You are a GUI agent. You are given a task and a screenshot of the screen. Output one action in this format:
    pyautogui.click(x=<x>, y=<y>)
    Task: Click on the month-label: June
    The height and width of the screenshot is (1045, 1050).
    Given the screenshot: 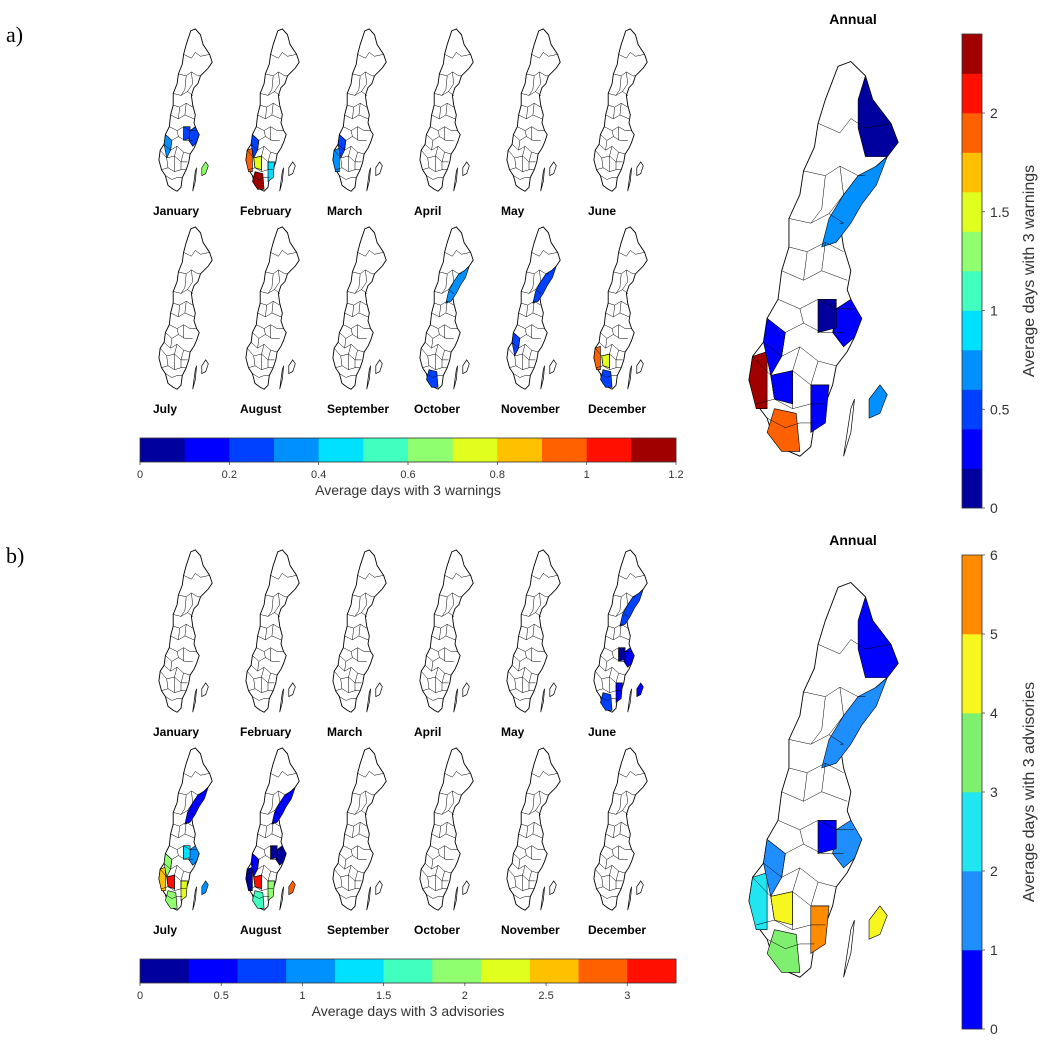 What is the action you would take?
    pyautogui.click(x=602, y=211)
    